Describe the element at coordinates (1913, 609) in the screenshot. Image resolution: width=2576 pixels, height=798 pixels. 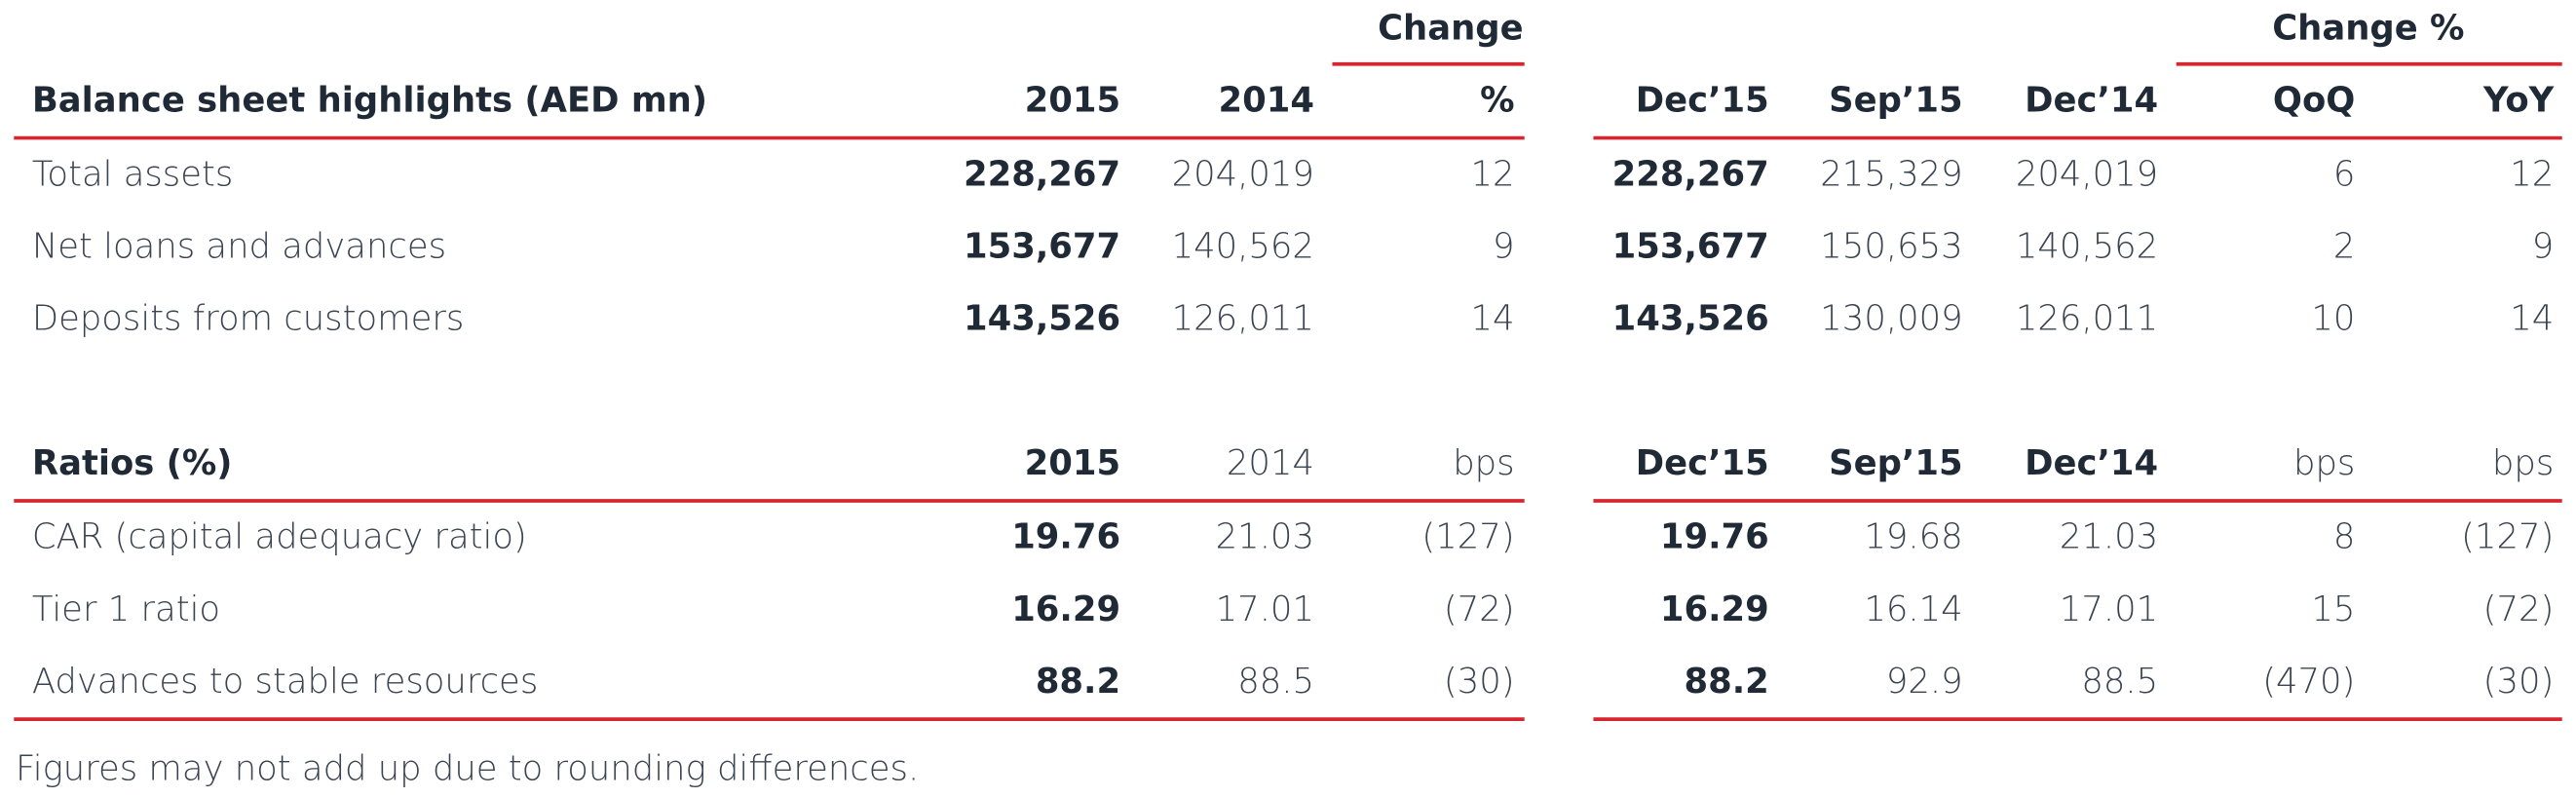
I see `cell: 16.14` at that location.